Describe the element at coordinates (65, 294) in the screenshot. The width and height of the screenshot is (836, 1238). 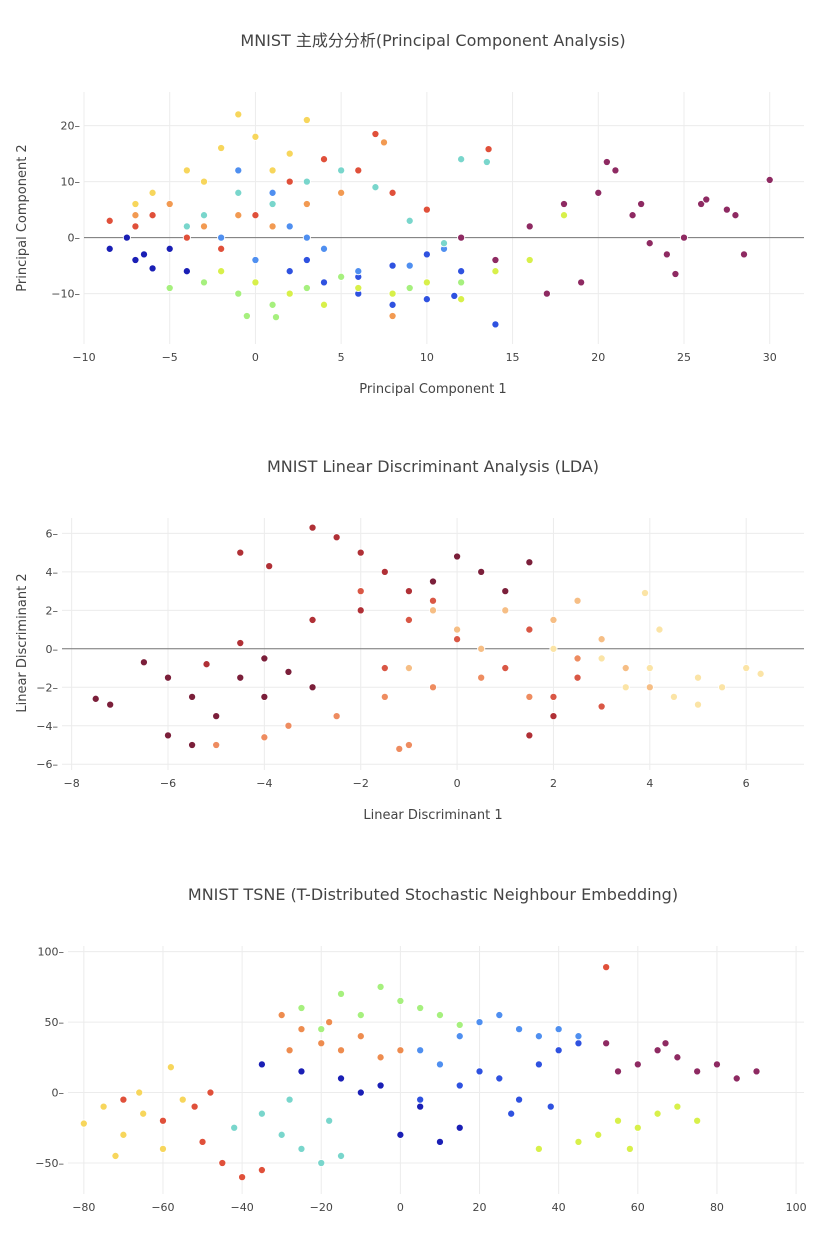
I see `y-tick-label: −10–` at that location.